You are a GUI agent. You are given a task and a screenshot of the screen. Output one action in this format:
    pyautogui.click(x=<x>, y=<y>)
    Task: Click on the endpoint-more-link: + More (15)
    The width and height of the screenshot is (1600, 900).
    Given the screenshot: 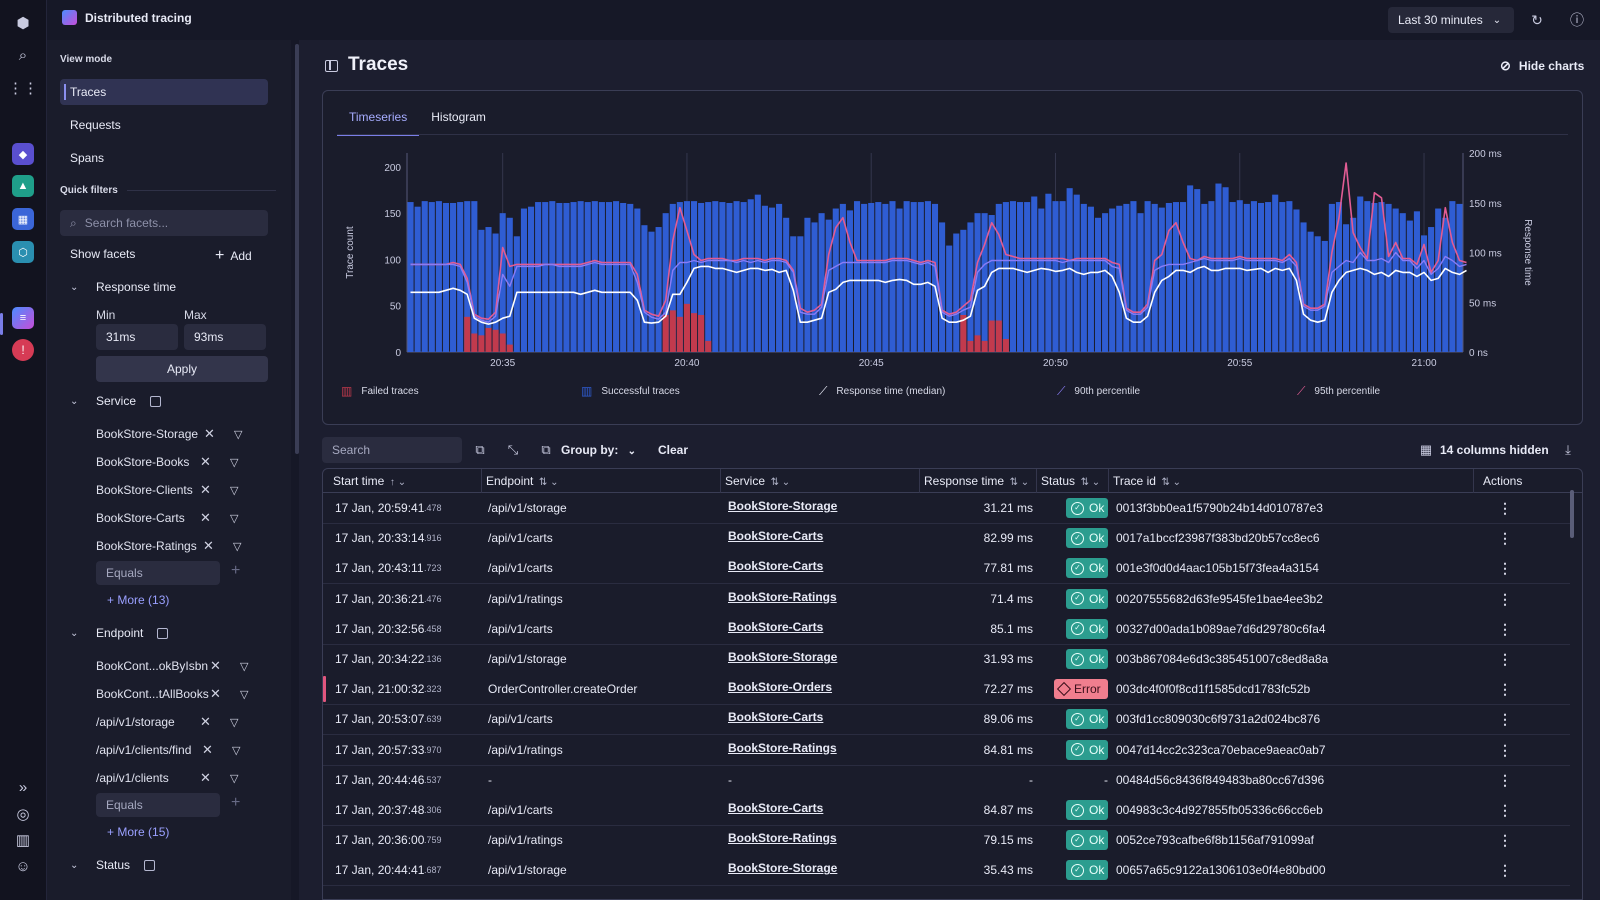 What is the action you would take?
    pyautogui.click(x=138, y=832)
    